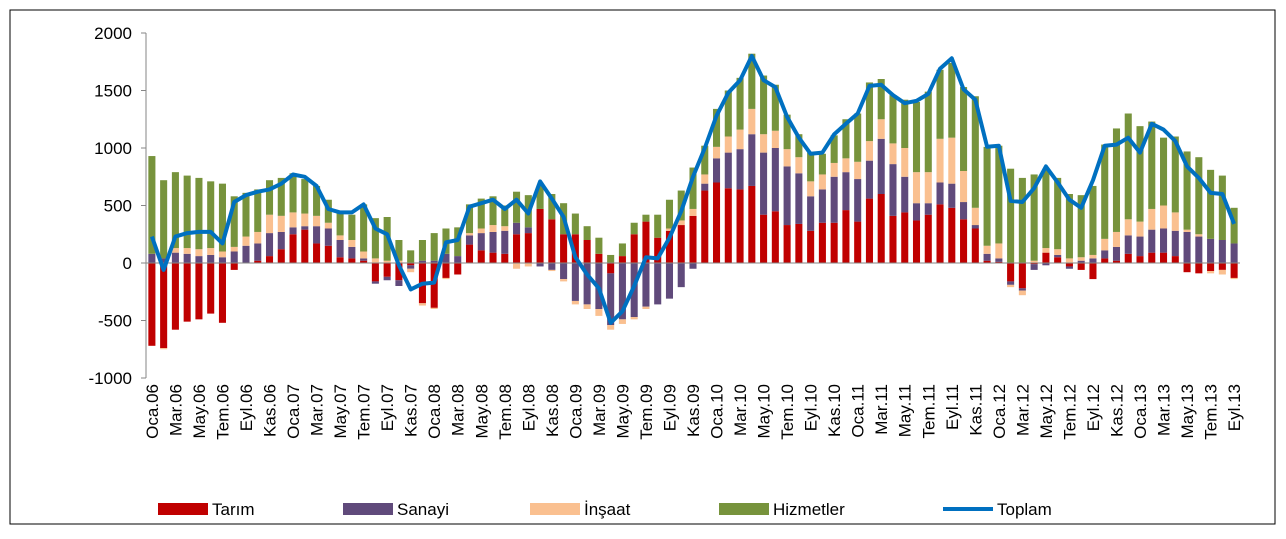 The height and width of the screenshot is (539, 1286). What do you see at coordinates (411, 410) in the screenshot?
I see `x-tick-label: Kas.07` at bounding box center [411, 410].